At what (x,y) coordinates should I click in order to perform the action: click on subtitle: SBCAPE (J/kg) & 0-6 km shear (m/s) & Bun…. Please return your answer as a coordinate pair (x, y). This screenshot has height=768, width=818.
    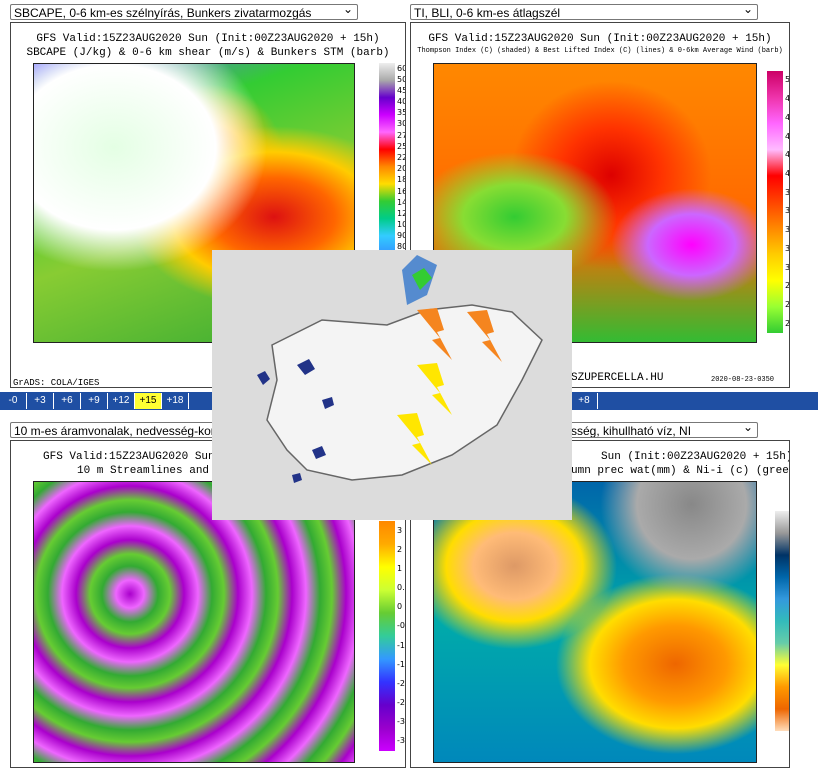
    Looking at the image, I should click on (208, 53).